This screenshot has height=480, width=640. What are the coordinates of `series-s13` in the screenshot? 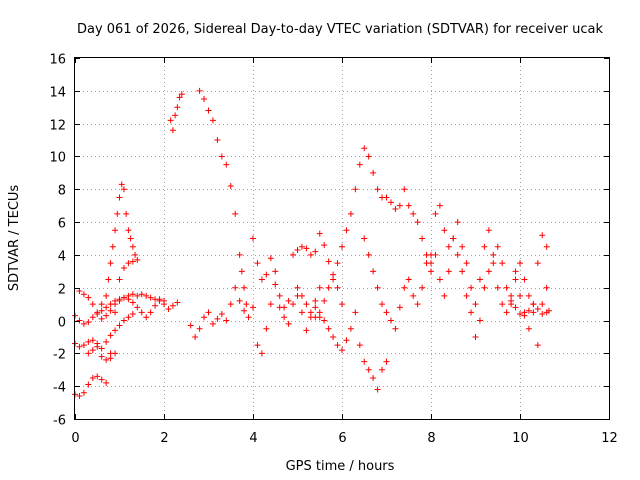 It's located at (397, 283).